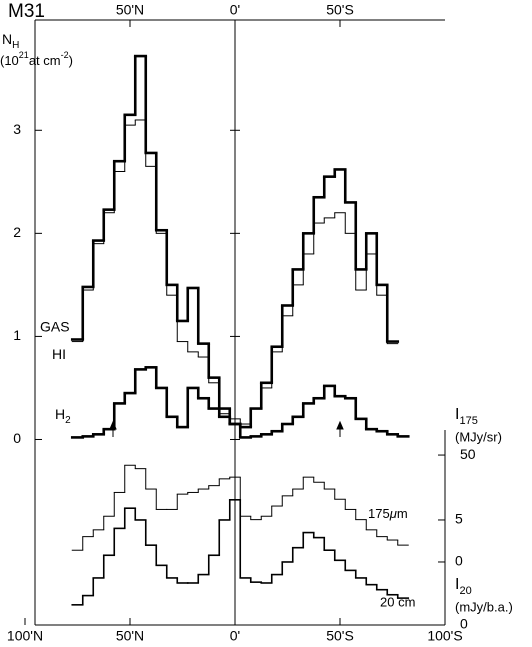  Describe the element at coordinates (25, 636) in the screenshot. I see `x-tick-label: 100'N` at that location.